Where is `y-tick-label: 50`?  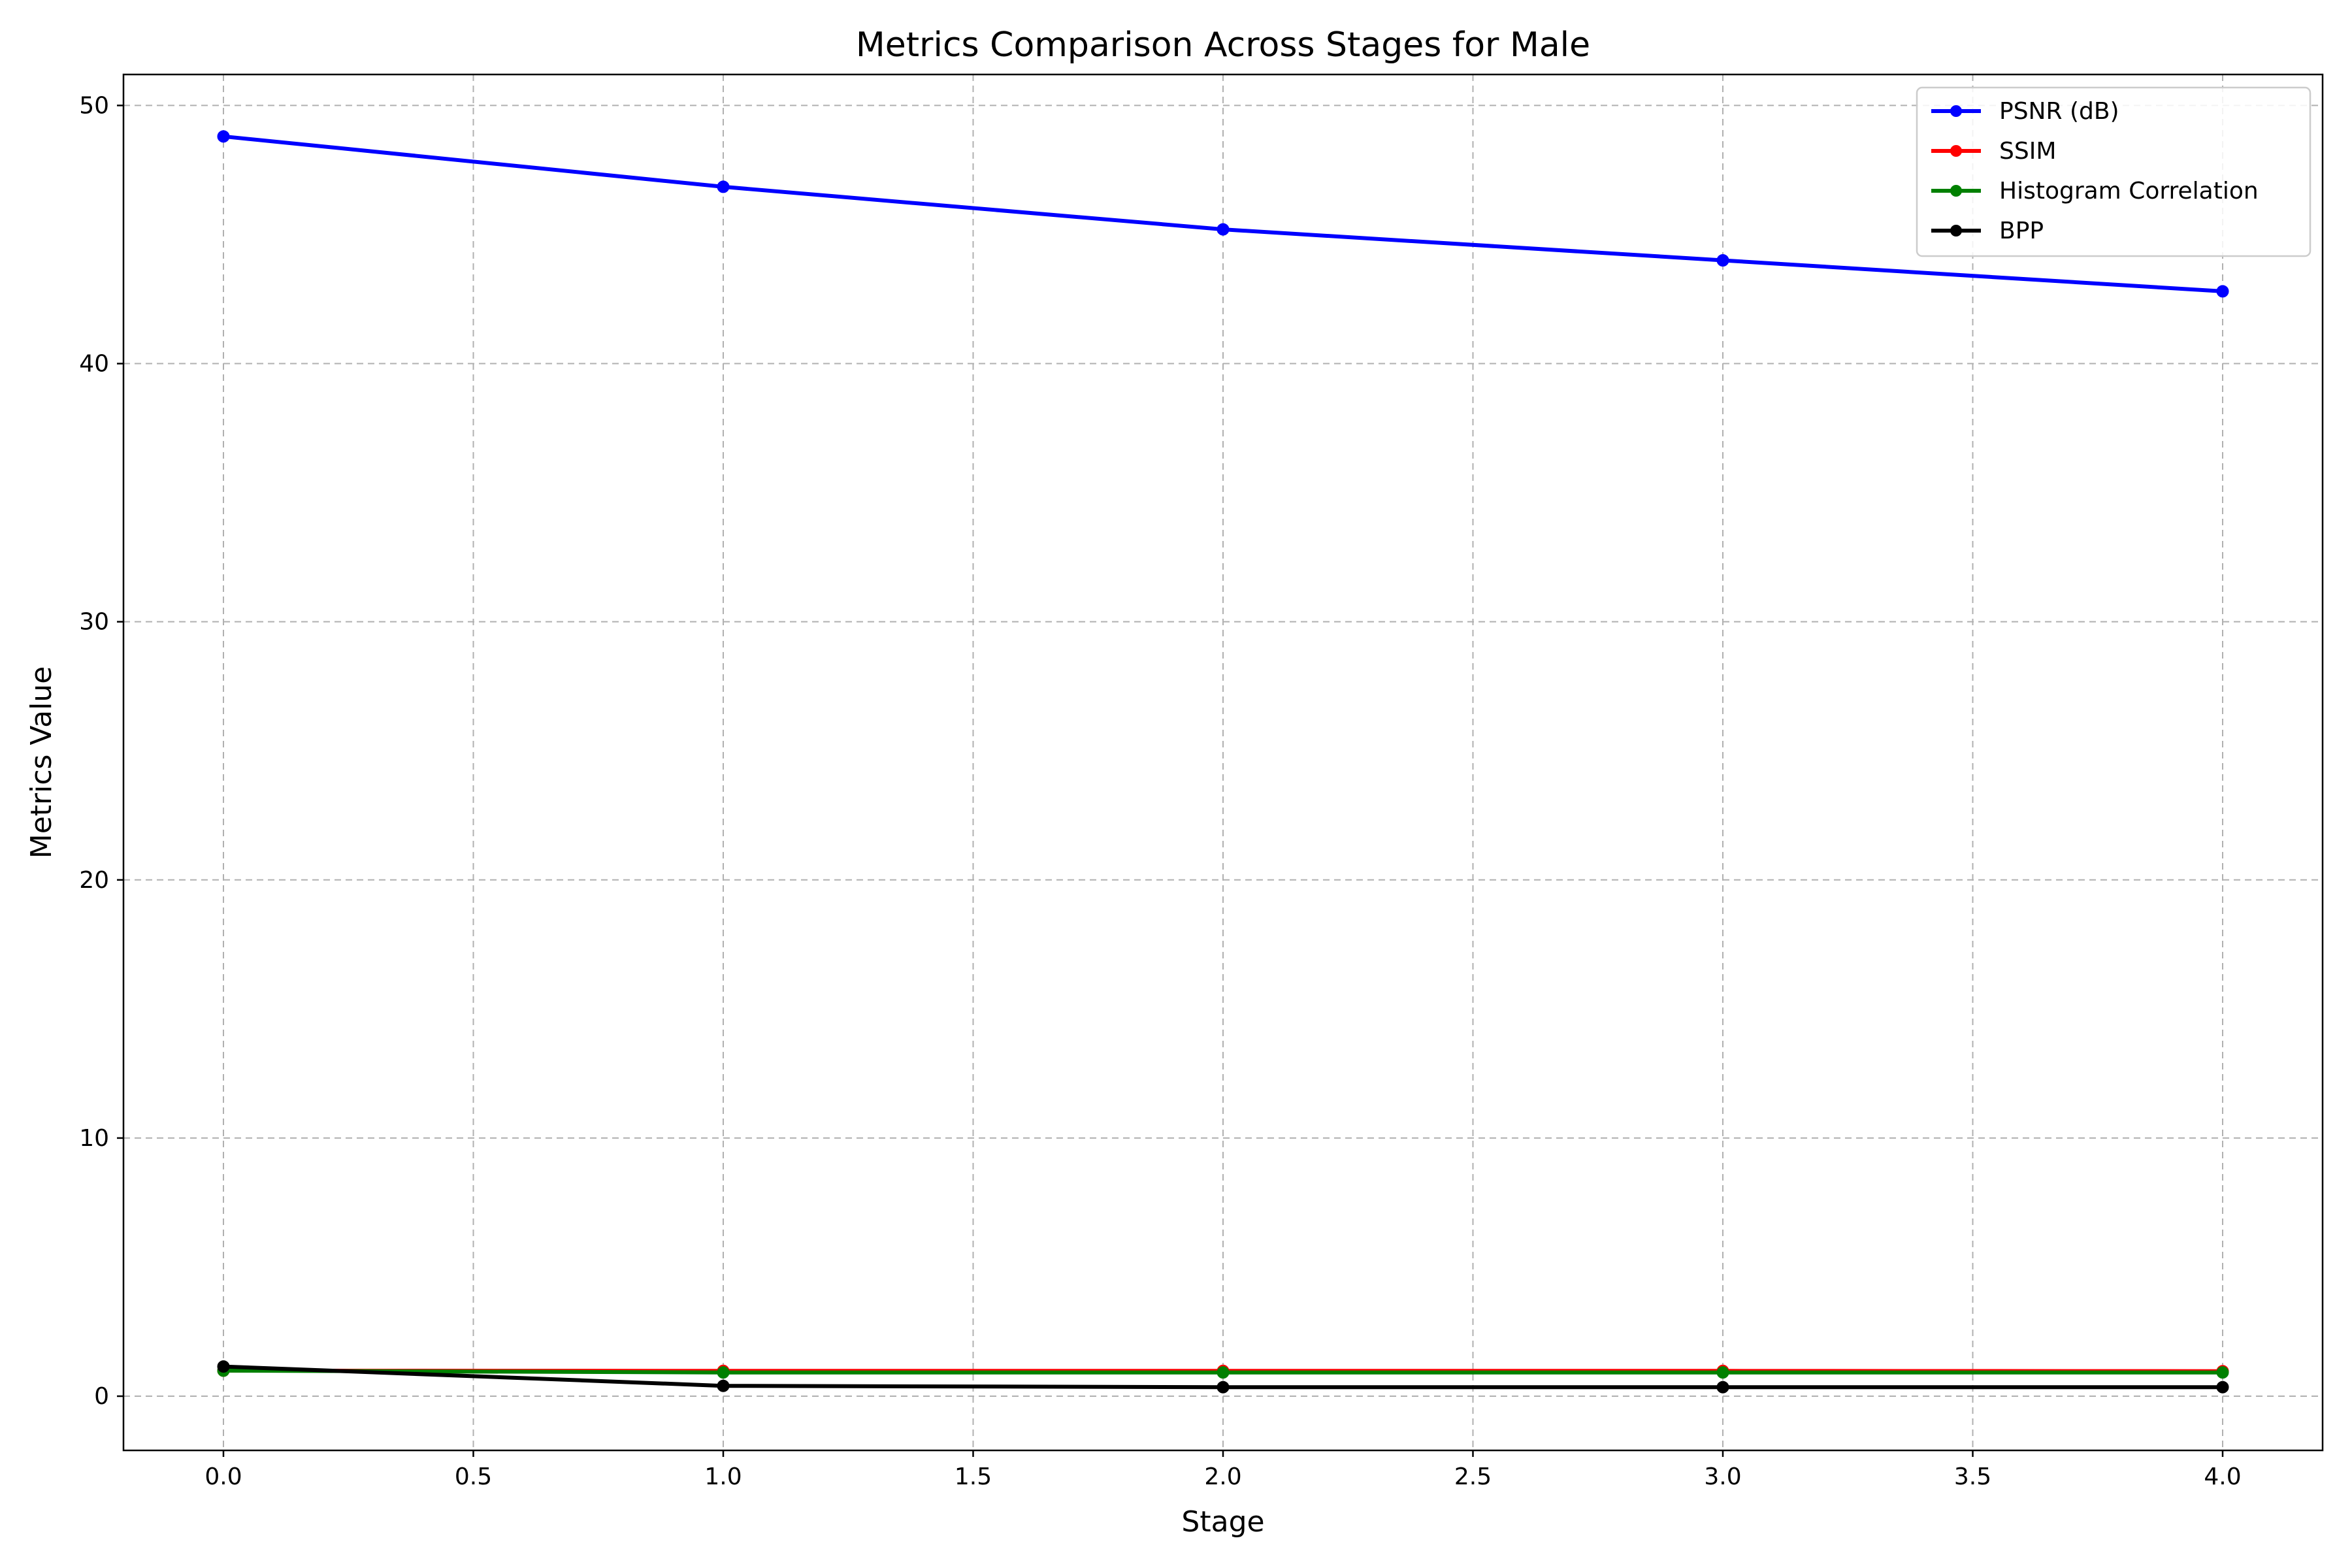 y-tick-label: 50 is located at coordinates (94, 105).